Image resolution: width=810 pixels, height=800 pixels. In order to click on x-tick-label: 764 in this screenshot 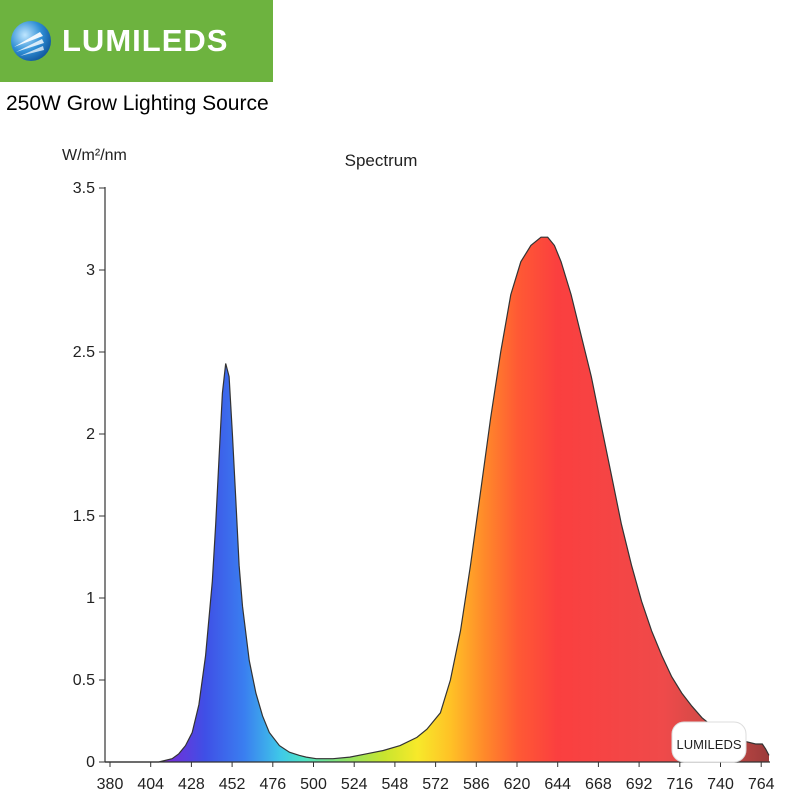, I will do `click(761, 784)`.